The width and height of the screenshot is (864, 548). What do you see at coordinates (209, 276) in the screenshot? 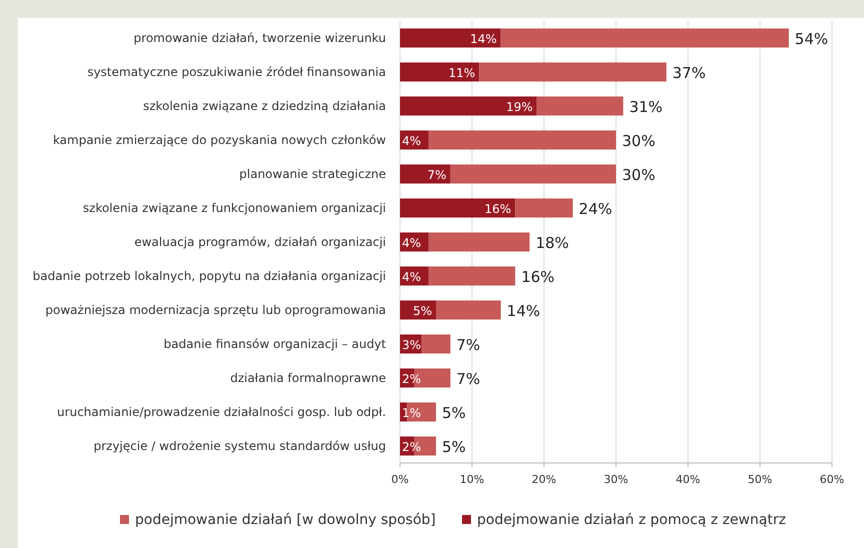
I see `y-tick-label: badanie potrzeb lokalnych, popytu na działania organizacji` at bounding box center [209, 276].